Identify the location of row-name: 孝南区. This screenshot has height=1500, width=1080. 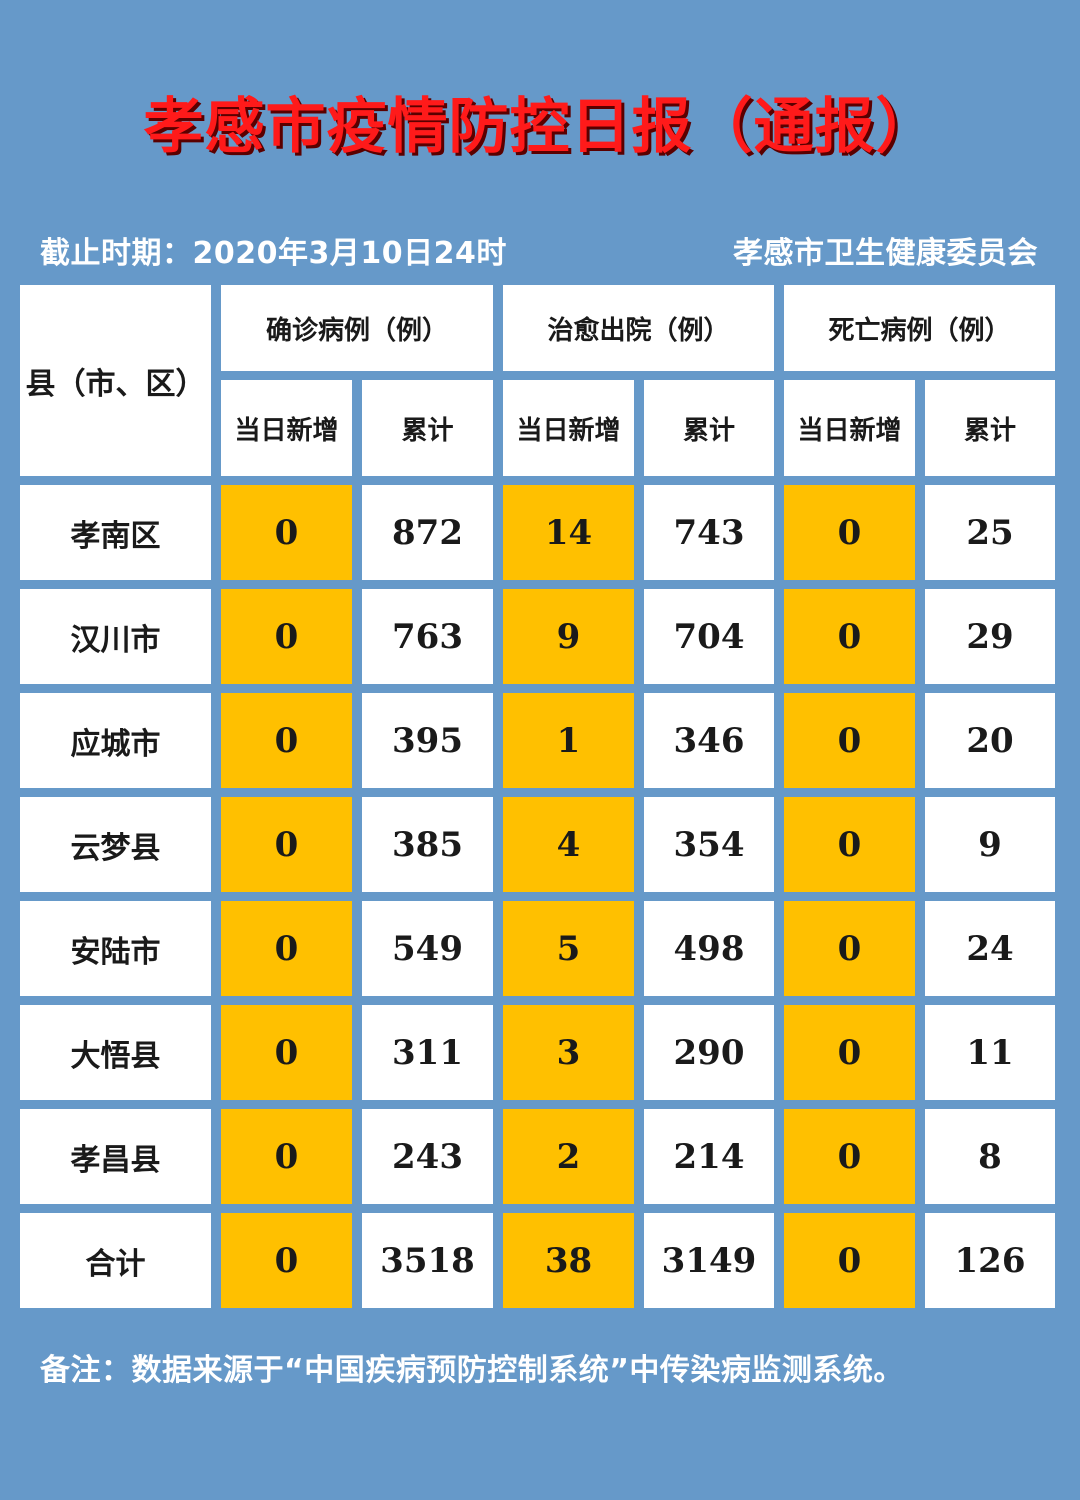
(115, 532).